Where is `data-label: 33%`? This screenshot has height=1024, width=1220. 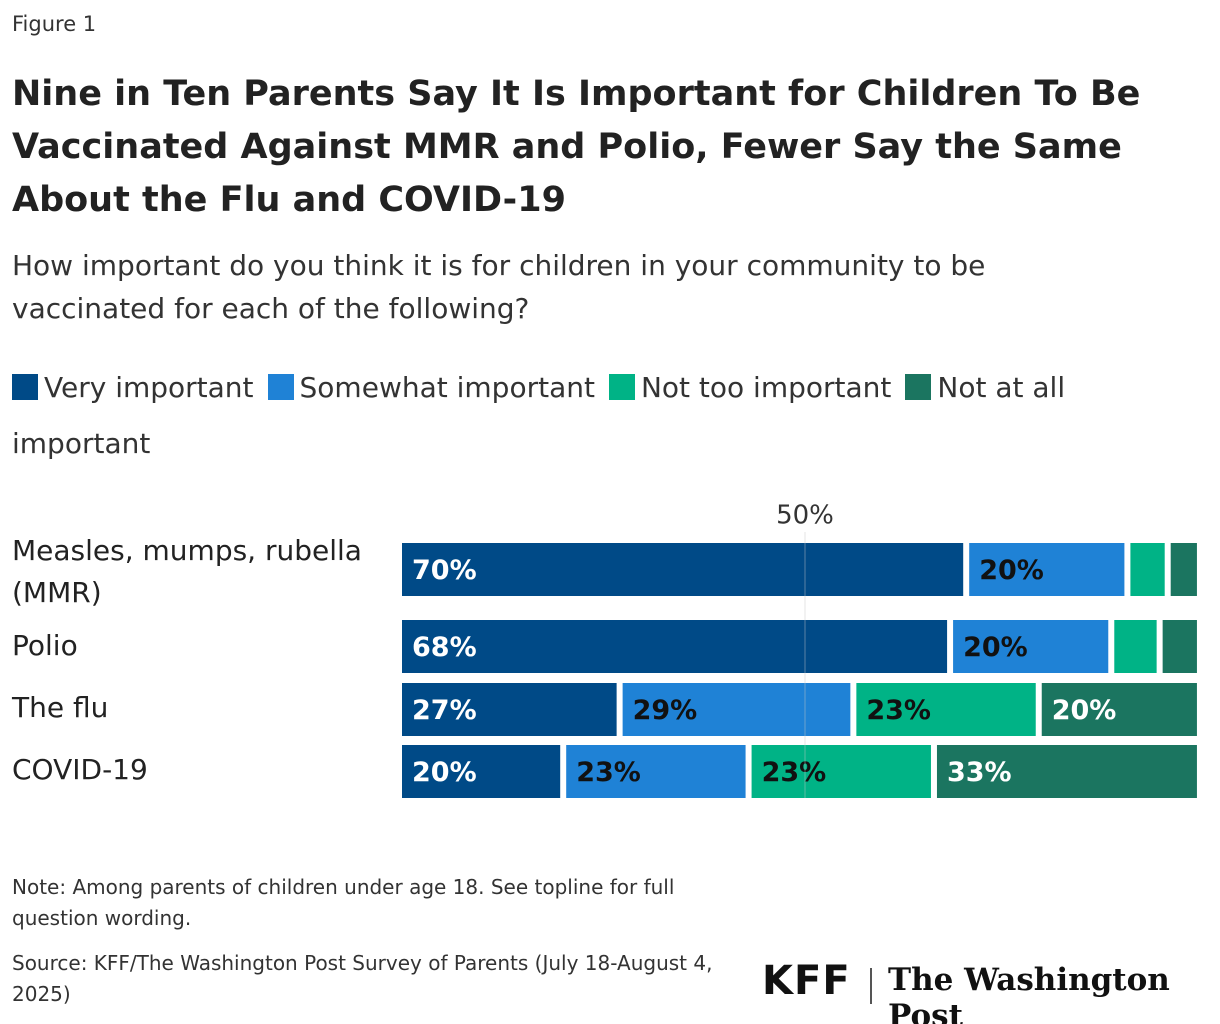
data-label: 33% is located at coordinates (979, 772).